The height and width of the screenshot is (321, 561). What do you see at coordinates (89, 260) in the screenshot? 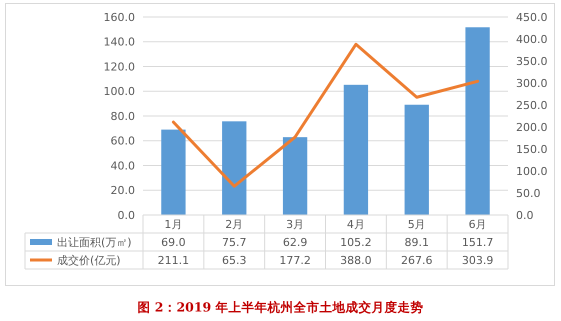
I see `legend-label: 成交价(亿元)` at bounding box center [89, 260].